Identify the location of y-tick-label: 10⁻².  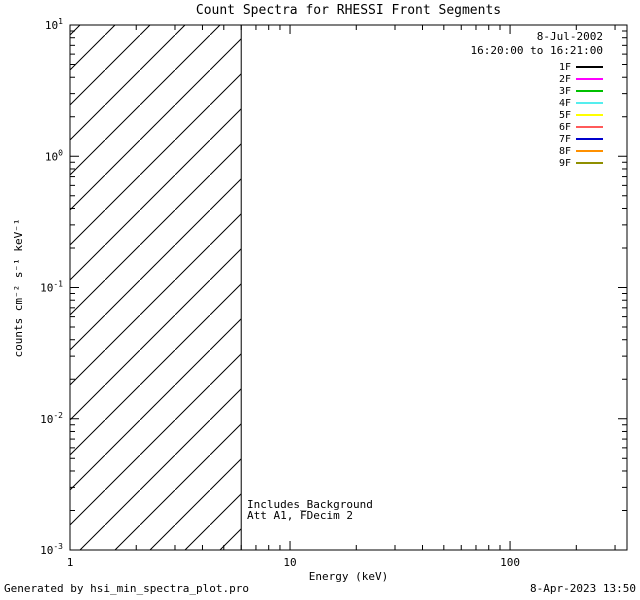
(51, 418).